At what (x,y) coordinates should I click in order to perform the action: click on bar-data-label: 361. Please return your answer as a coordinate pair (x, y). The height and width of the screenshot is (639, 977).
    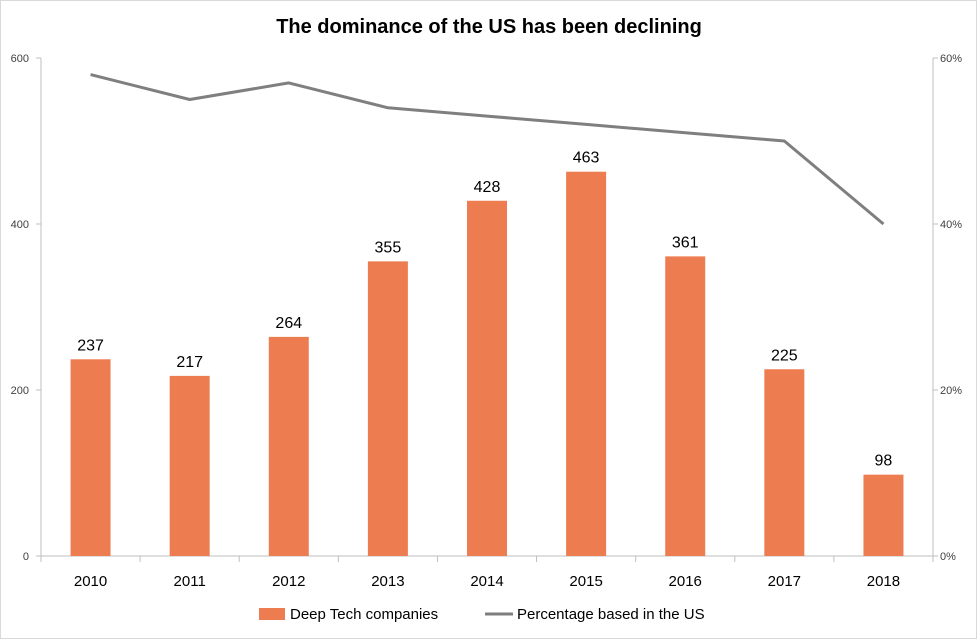
    Looking at the image, I should click on (685, 242).